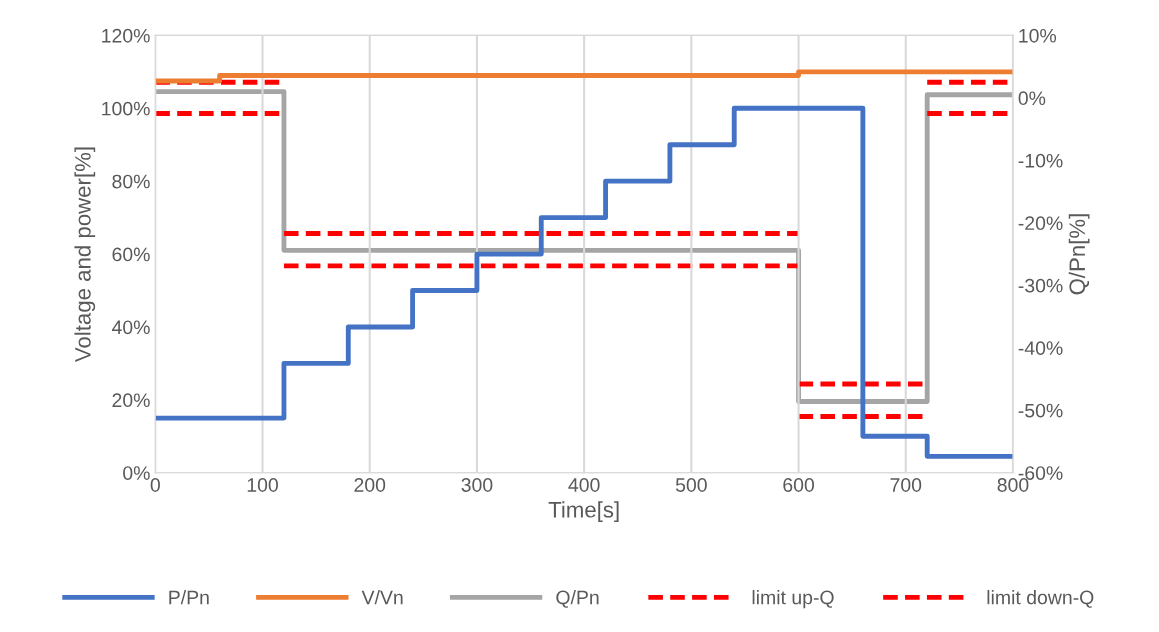 Image resolution: width=1159 pixels, height=632 pixels. Describe the element at coordinates (584, 485) in the screenshot. I see `x-tick-label: 400` at that location.